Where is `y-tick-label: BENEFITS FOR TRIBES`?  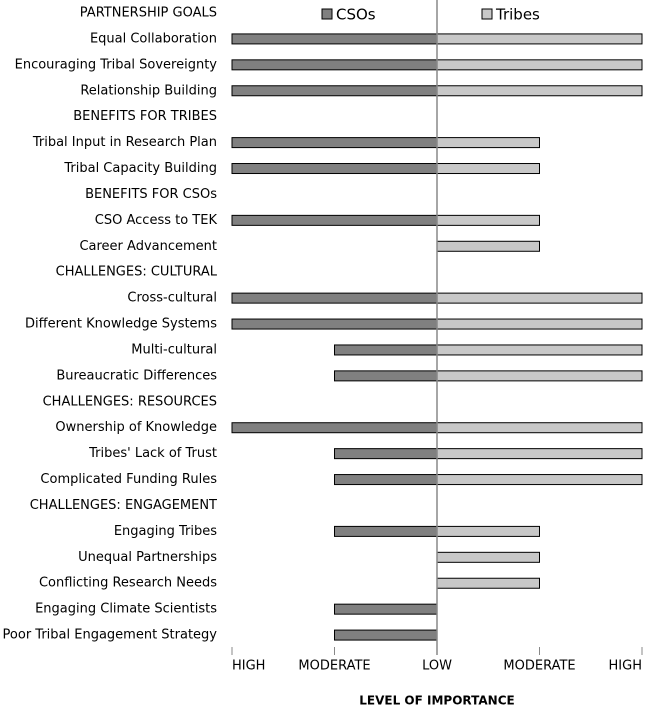 y-tick-label: BENEFITS FOR TRIBES is located at coordinates (145, 116).